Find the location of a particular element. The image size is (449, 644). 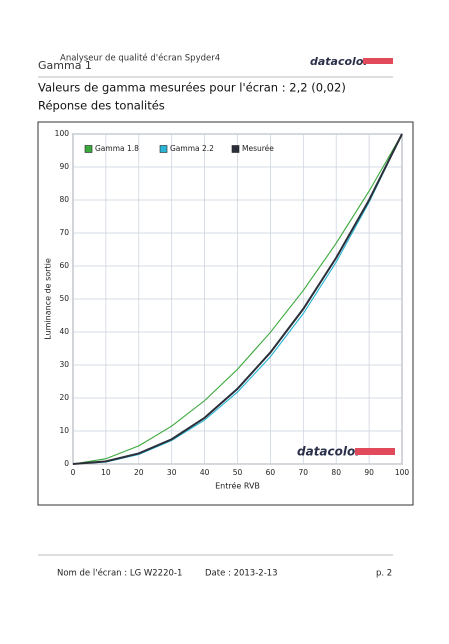

footer-page: p. 2 is located at coordinates (384, 574).